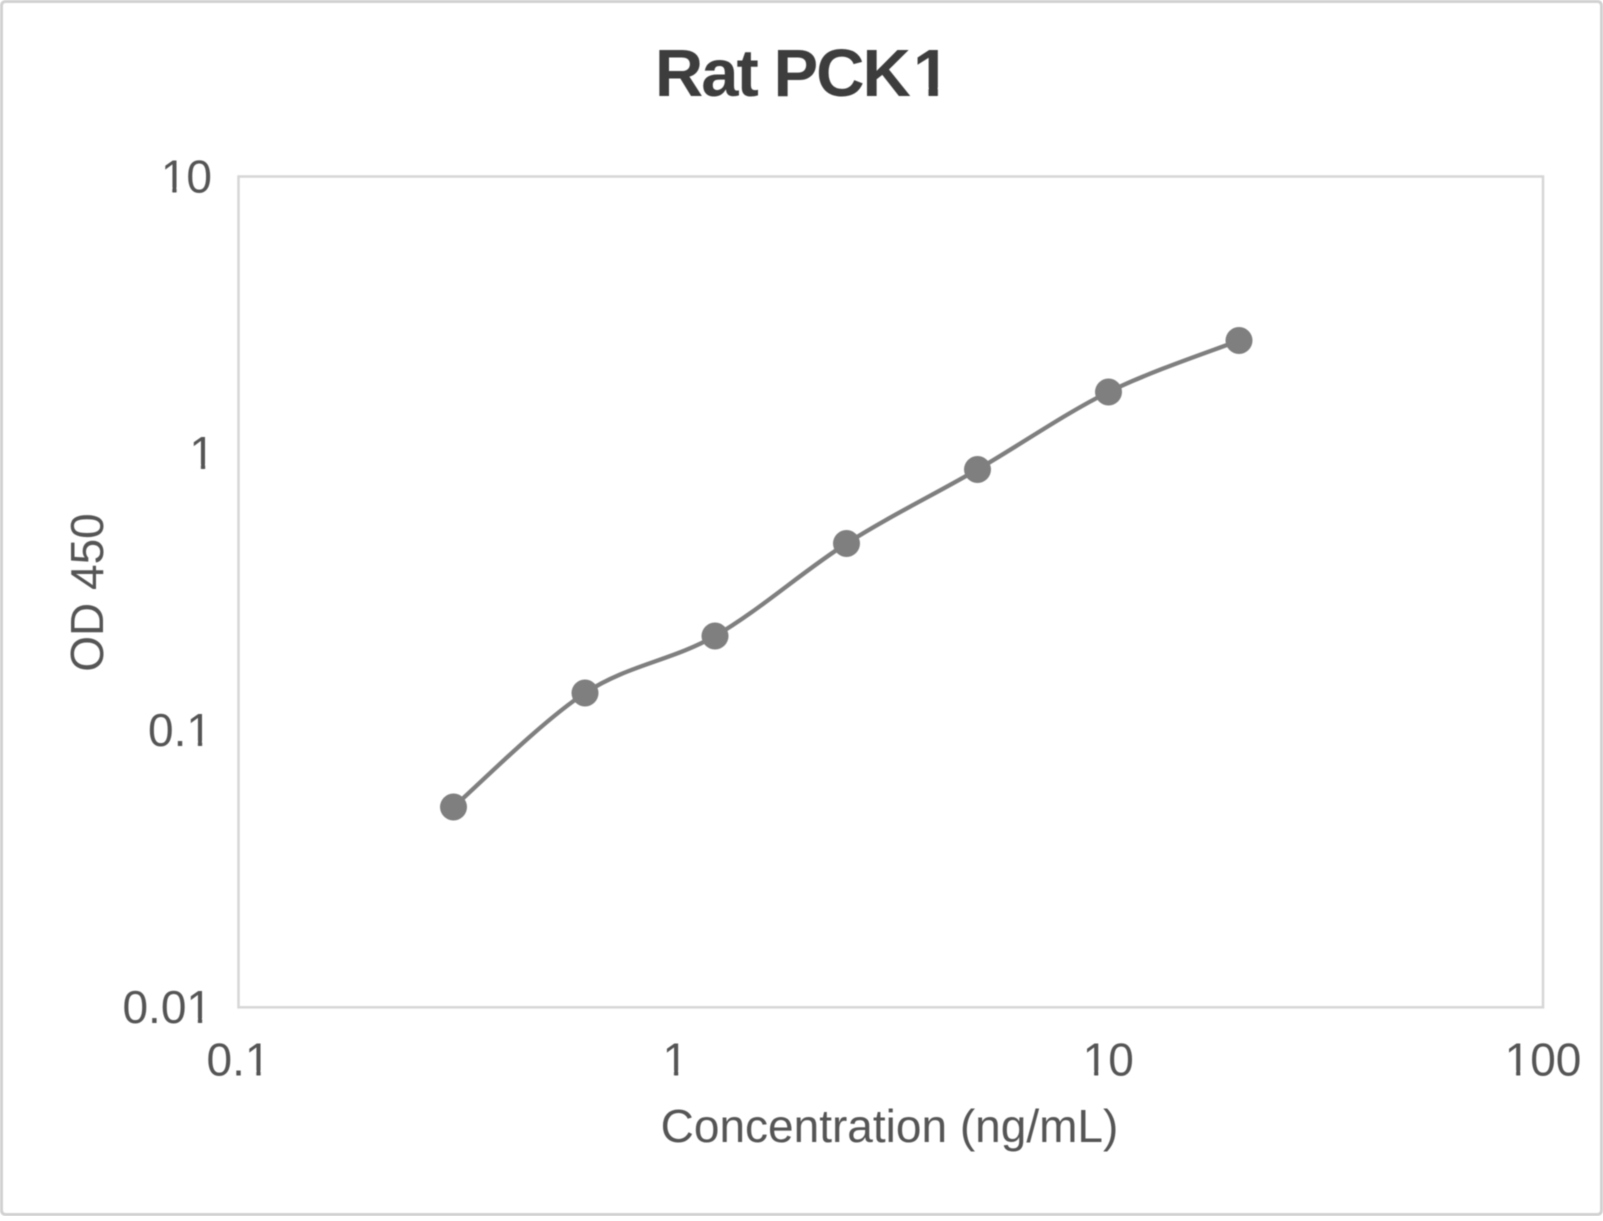 The image size is (1603, 1221). What do you see at coordinates (890, 1126) in the screenshot?
I see `svg-text: Concentration (ng/mL)` at bounding box center [890, 1126].